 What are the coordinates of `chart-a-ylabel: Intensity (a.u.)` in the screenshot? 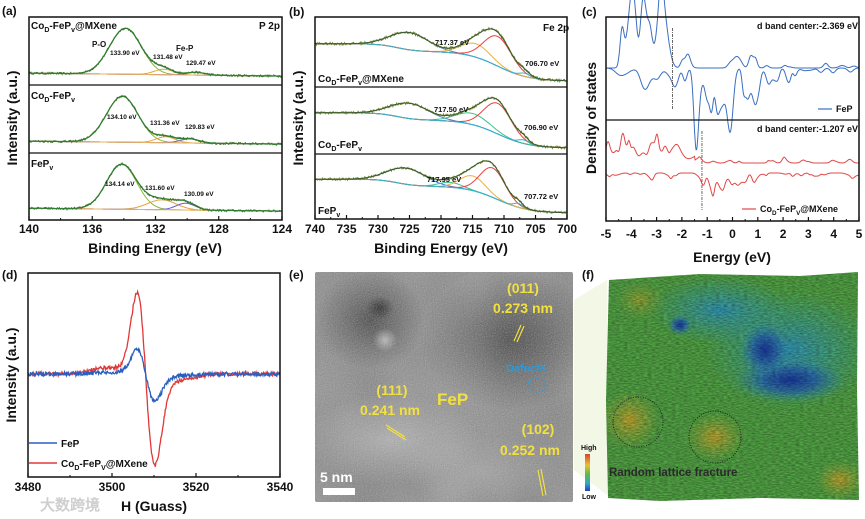 It's located at (12, 118).